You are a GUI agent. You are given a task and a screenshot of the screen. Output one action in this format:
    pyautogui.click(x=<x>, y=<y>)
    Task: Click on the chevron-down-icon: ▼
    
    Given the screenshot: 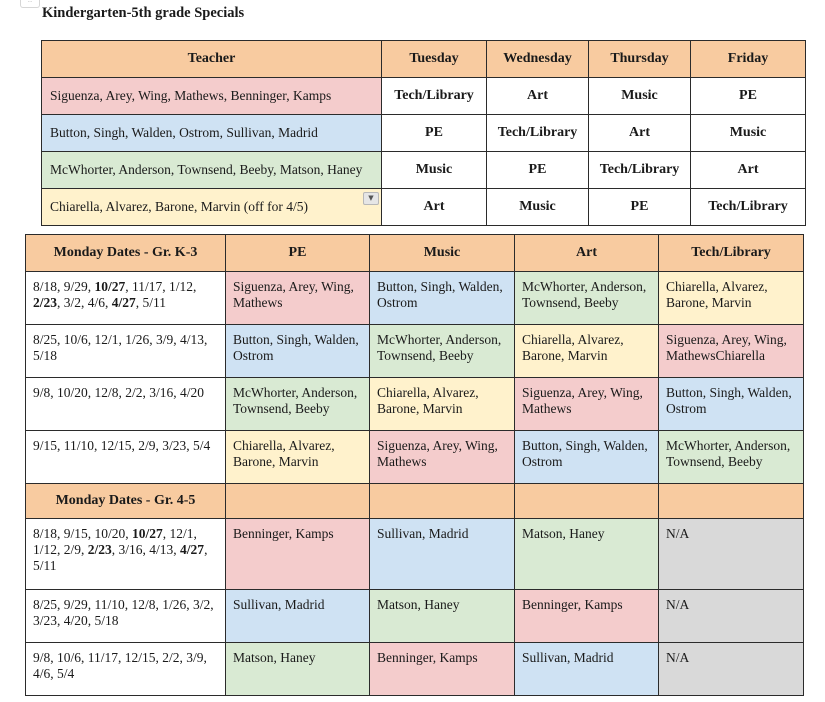 What is the action you would take?
    pyautogui.click(x=371, y=198)
    